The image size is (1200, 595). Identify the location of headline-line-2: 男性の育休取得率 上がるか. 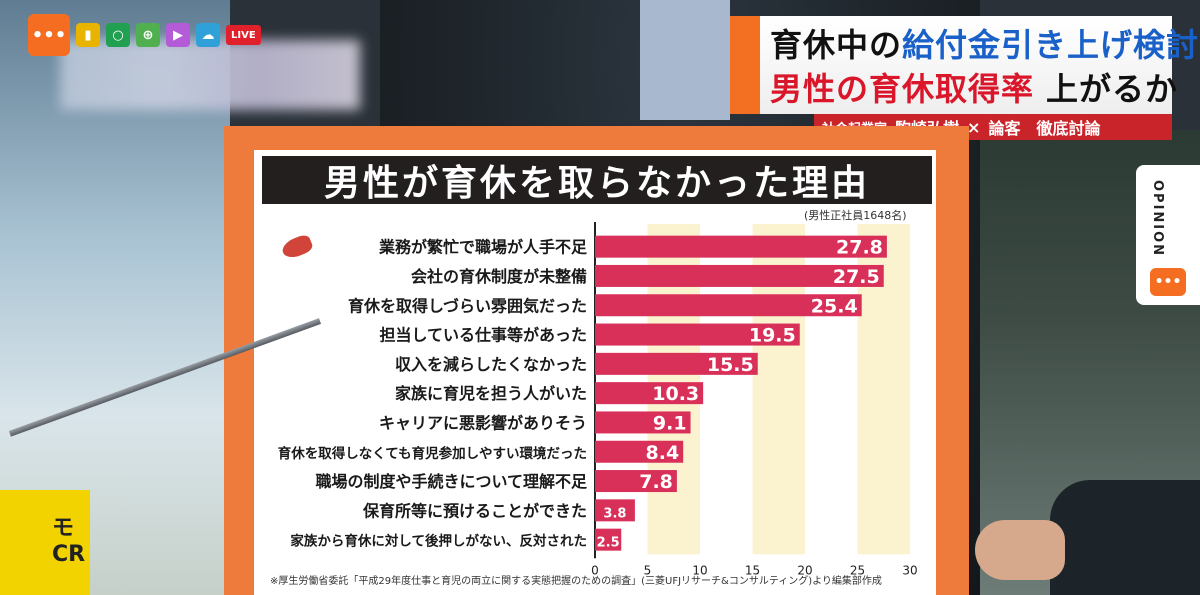
(974, 87).